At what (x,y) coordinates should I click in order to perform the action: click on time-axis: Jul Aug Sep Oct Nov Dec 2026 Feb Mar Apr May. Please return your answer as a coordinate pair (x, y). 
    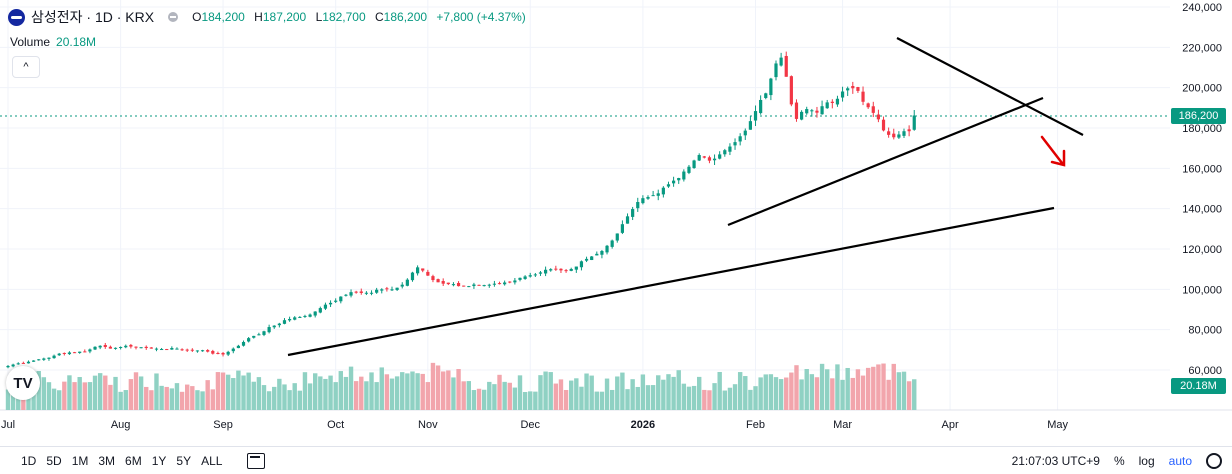
    Looking at the image, I should click on (535, 425).